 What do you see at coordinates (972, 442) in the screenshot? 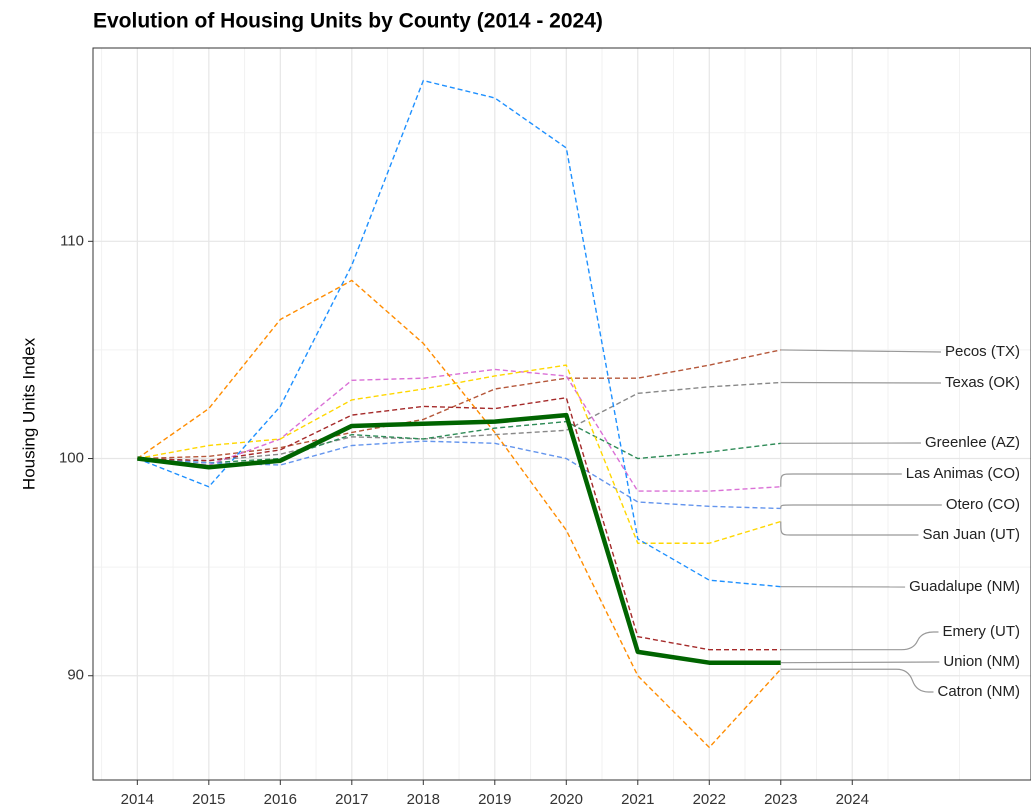
I see `series-label: Greenlee (AZ)` at bounding box center [972, 442].